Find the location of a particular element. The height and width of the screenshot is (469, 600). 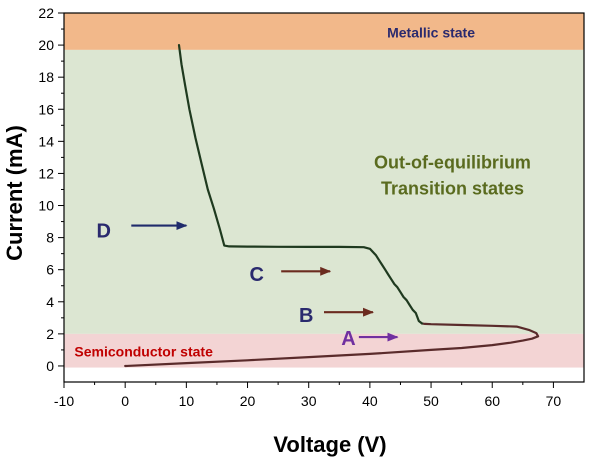

point-label-d: D is located at coordinates (104, 232).